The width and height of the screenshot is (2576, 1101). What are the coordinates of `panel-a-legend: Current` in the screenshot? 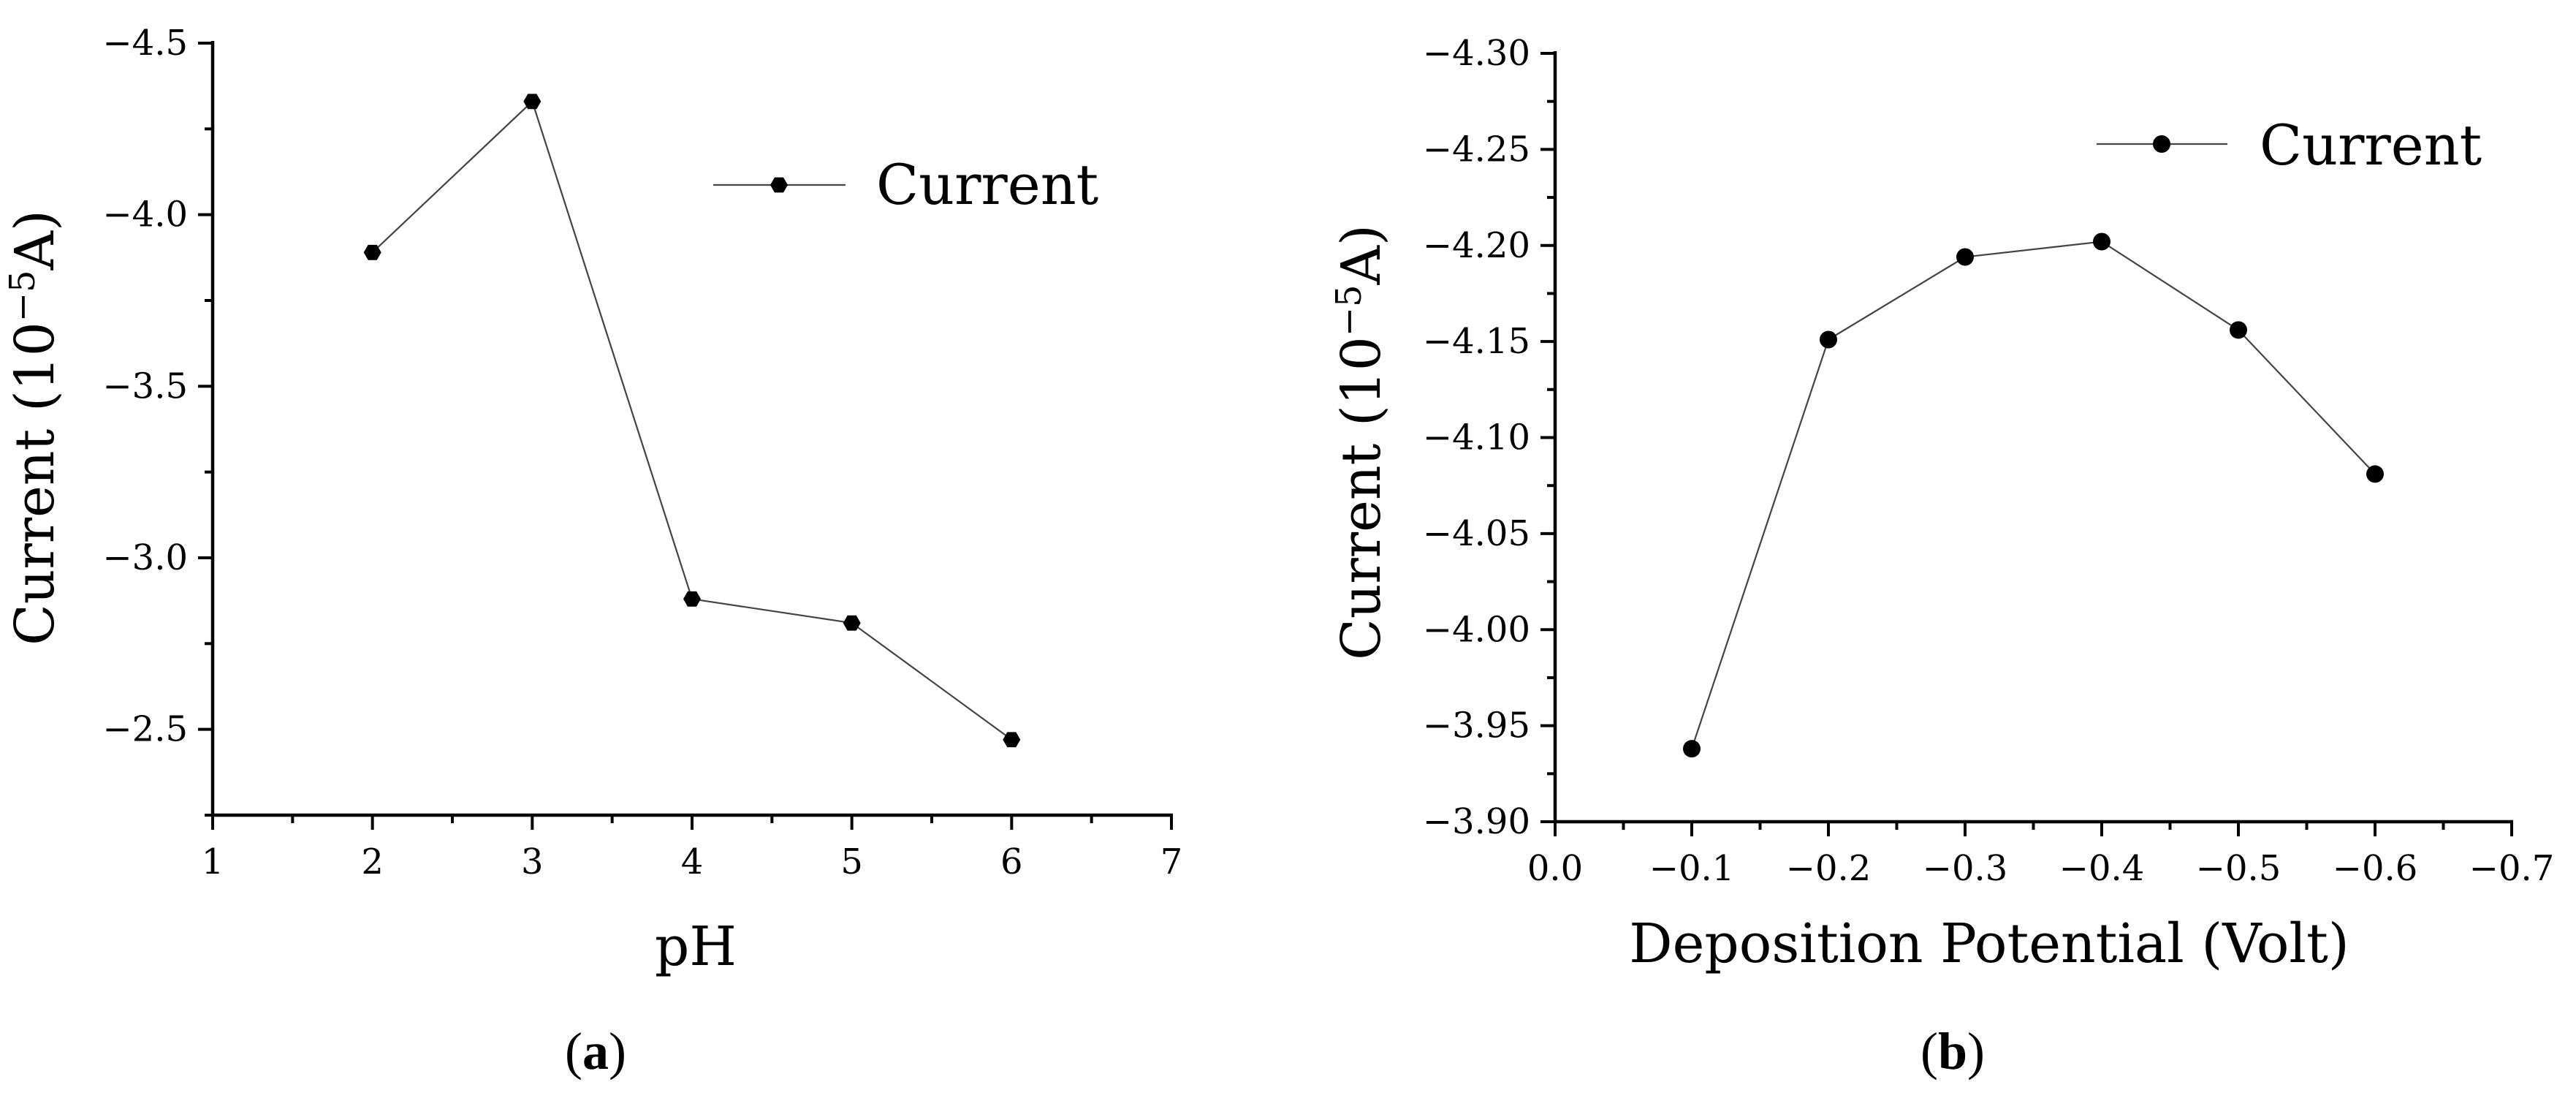 It's located at (905, 184).